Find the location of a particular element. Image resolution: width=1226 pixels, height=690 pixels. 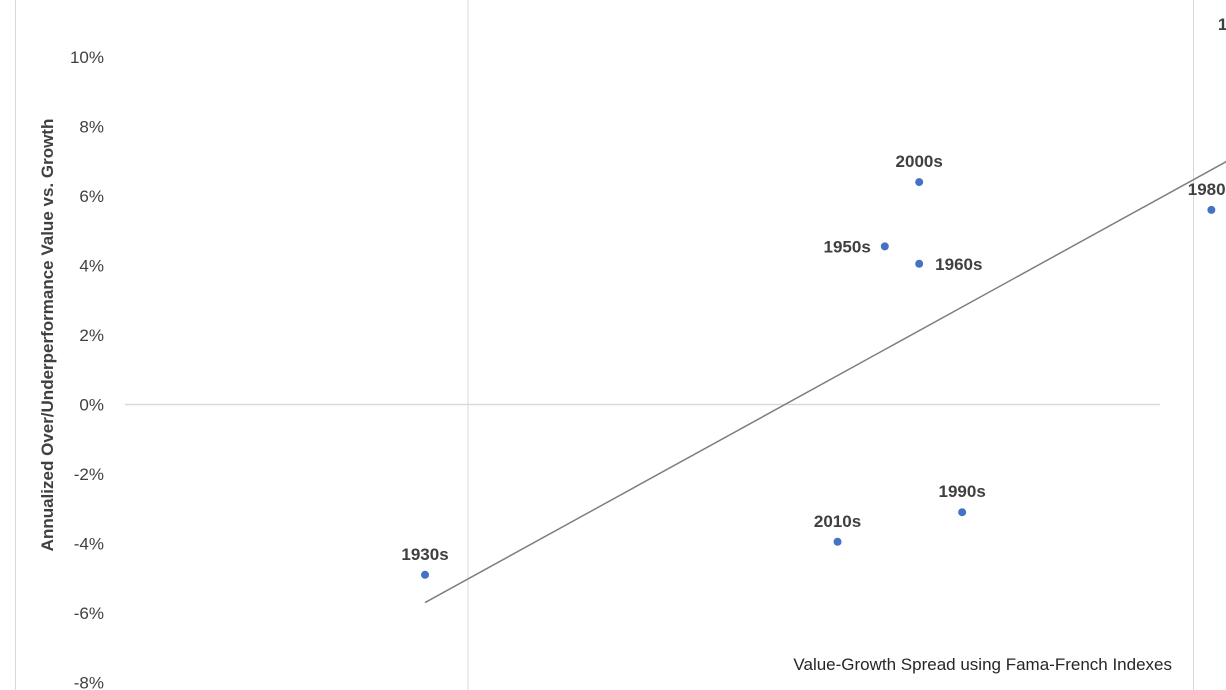

data-point-2010s is located at coordinates (837, 541).